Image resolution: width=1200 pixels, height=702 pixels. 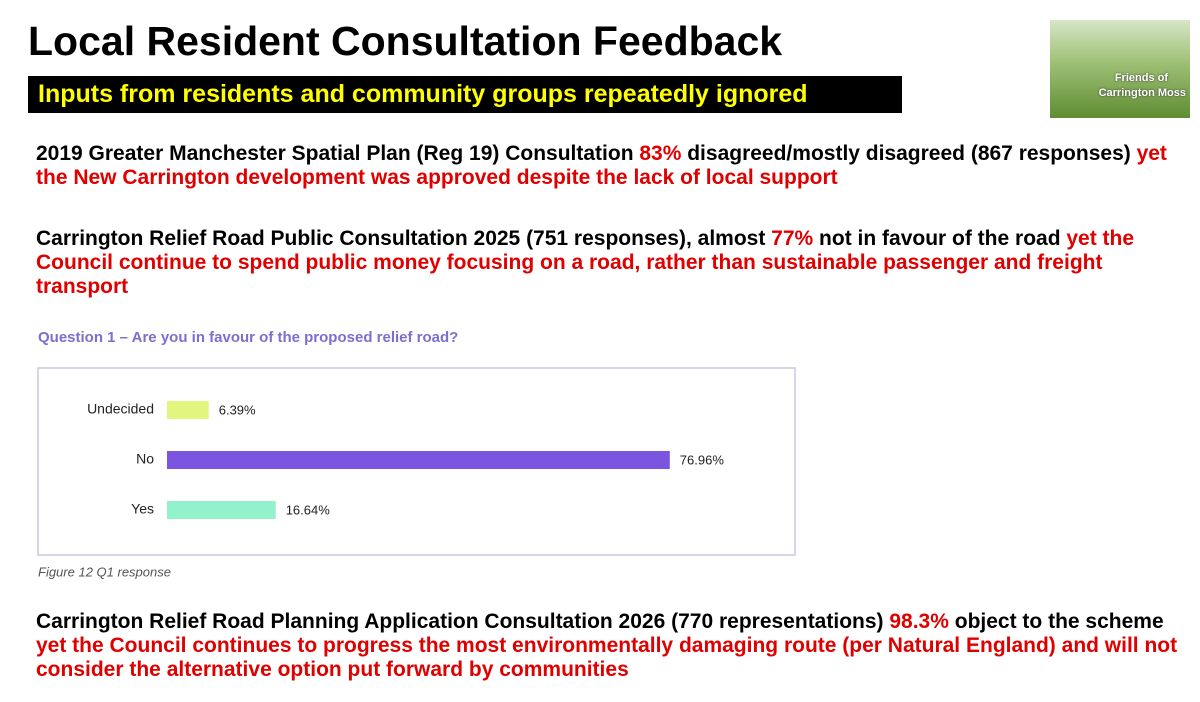 I want to click on text-segment: not in favour of the road, so click(x=940, y=238).